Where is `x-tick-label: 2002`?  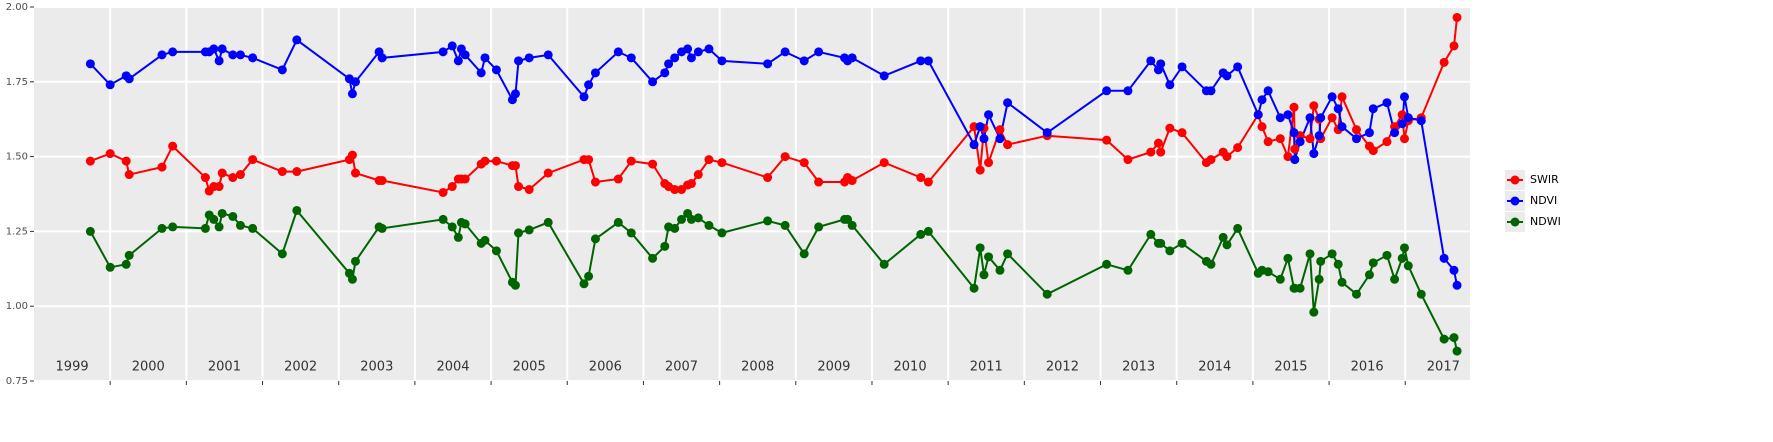
x-tick-label: 2002 is located at coordinates (300, 367).